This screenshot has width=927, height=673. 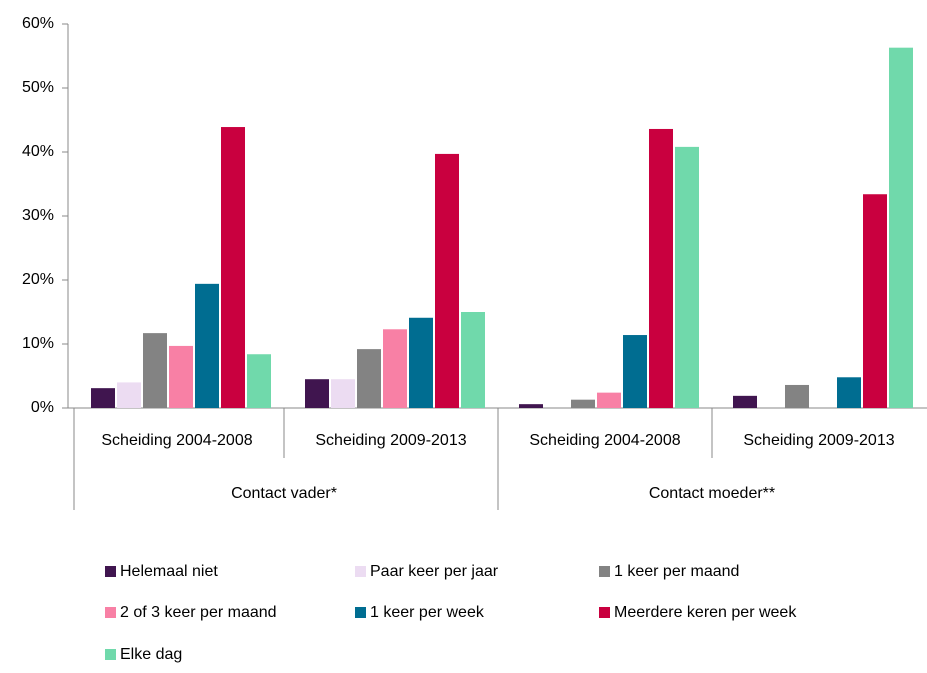 What do you see at coordinates (38, 151) in the screenshot?
I see `y-tick-label: 40%` at bounding box center [38, 151].